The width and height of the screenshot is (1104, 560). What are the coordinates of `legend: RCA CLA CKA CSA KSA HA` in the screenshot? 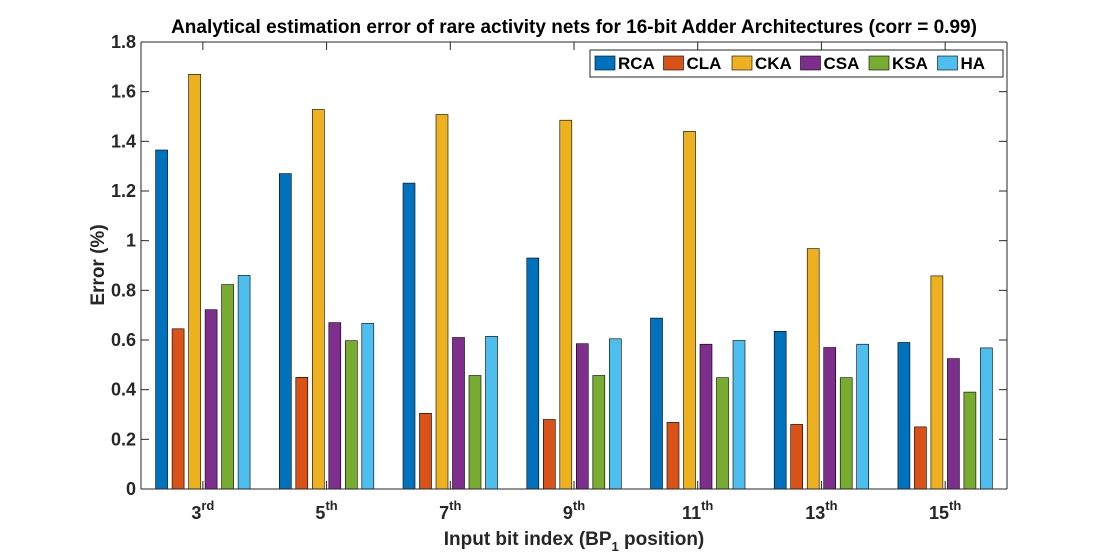 It's located at (796, 63).